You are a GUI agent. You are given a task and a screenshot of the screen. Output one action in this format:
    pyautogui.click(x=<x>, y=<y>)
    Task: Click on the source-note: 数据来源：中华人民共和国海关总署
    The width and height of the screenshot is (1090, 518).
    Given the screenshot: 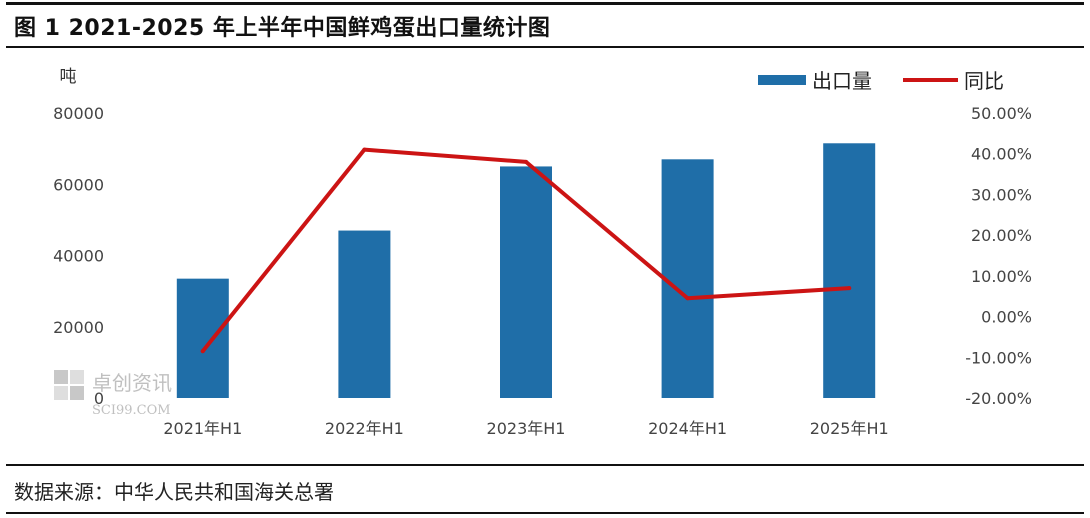 What is the action you would take?
    pyautogui.click(x=174, y=492)
    